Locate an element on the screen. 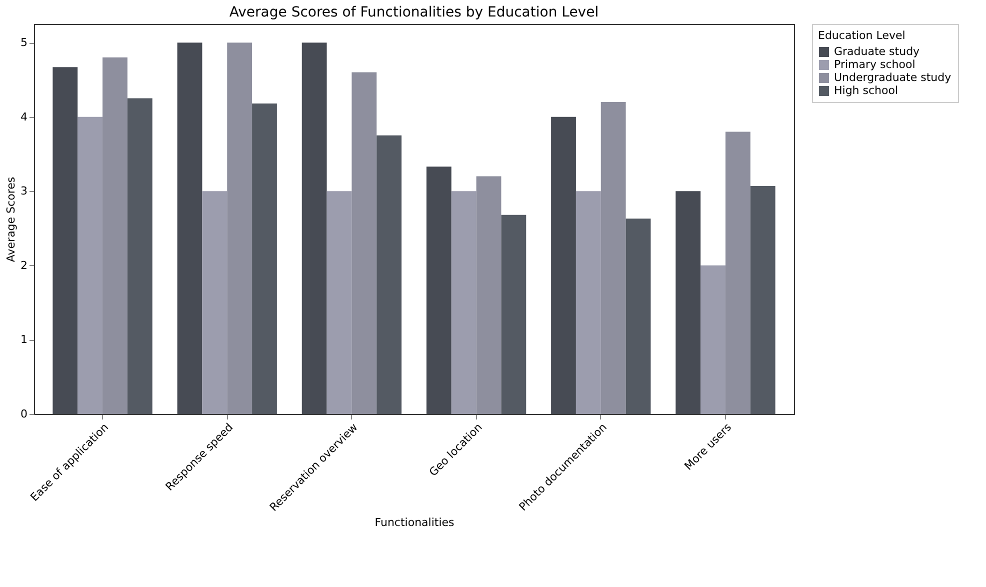  legend-label: Graduate study is located at coordinates (877, 51).